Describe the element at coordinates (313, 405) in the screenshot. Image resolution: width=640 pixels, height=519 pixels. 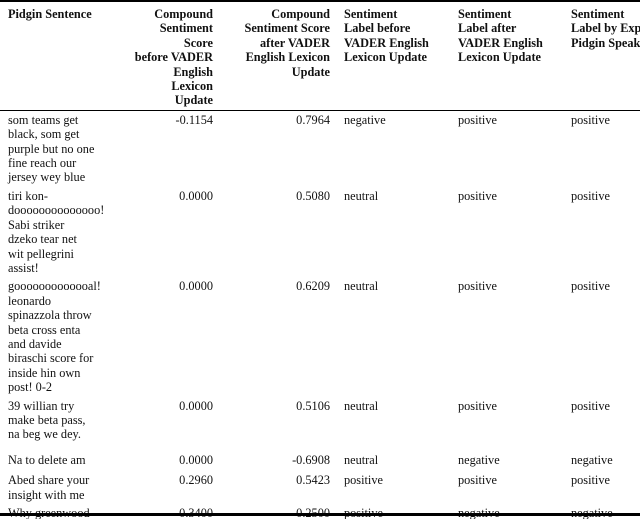
I see `score-after-cell: 0.5106` at that location.